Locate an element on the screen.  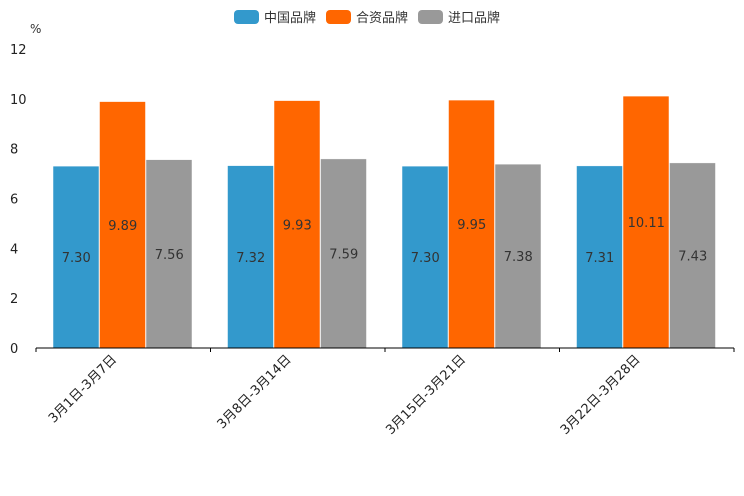
bar-data-label: 7.32 is located at coordinates (250, 258).